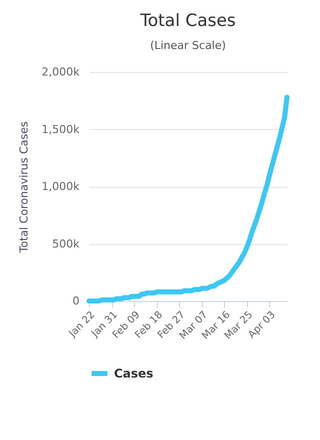 This screenshot has height=440, width=320. What do you see at coordinates (76, 301) in the screenshot?
I see `y-tick-label: 0` at bounding box center [76, 301].